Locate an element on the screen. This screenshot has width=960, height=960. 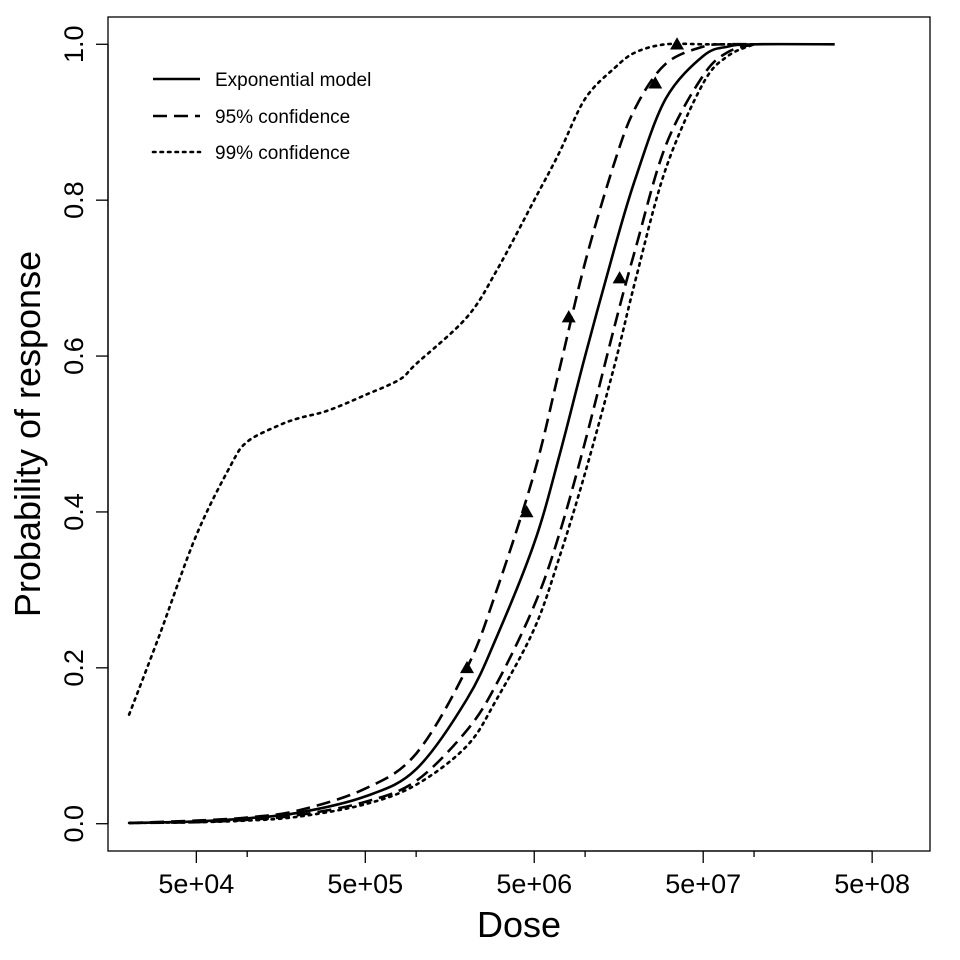
y-axis-label: Probability of response is located at coordinates (27, 434).